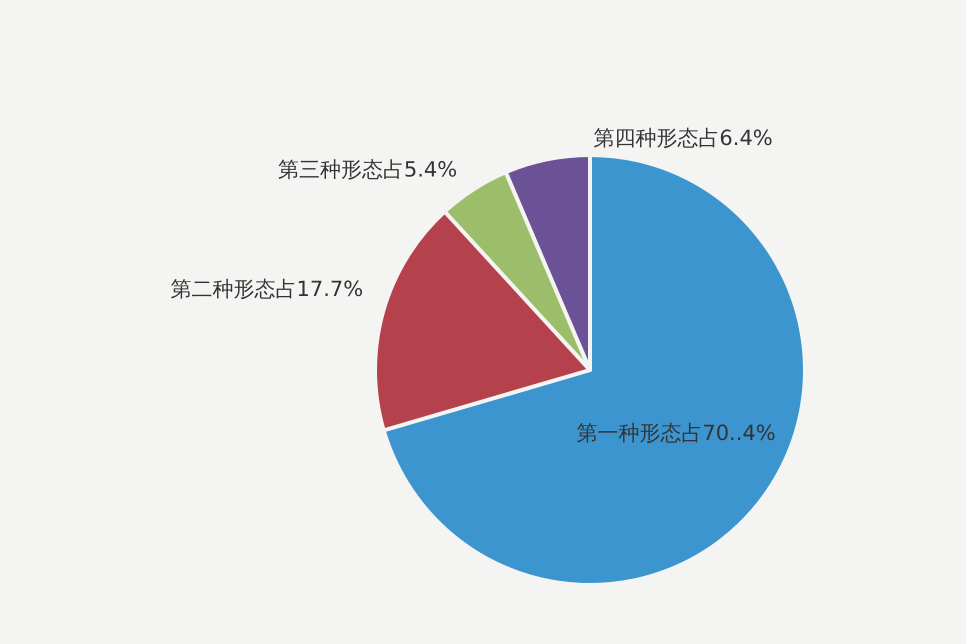  Describe the element at coordinates (683, 138) in the screenshot. I see `slice-label: 第四种形态占6.4%` at that location.